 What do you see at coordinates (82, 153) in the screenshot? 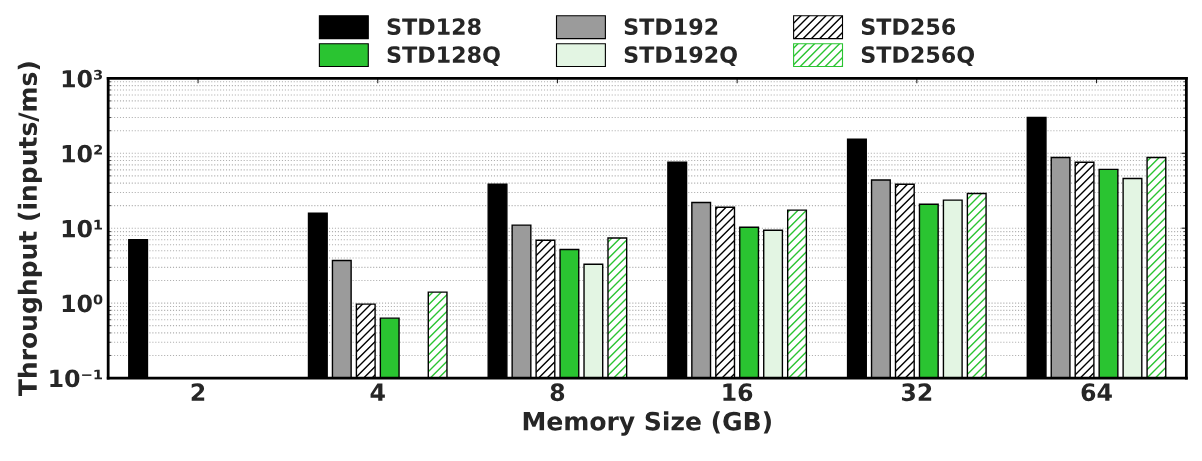
I see `y-tick-label: 10²` at bounding box center [82, 153].